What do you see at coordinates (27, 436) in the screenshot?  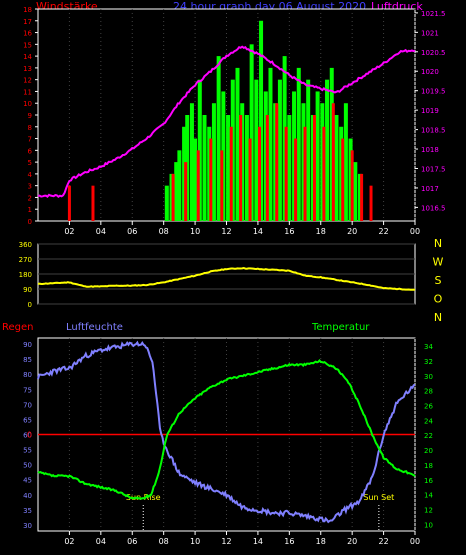 I see `y-tick-label-humidity: 60` at bounding box center [27, 436].